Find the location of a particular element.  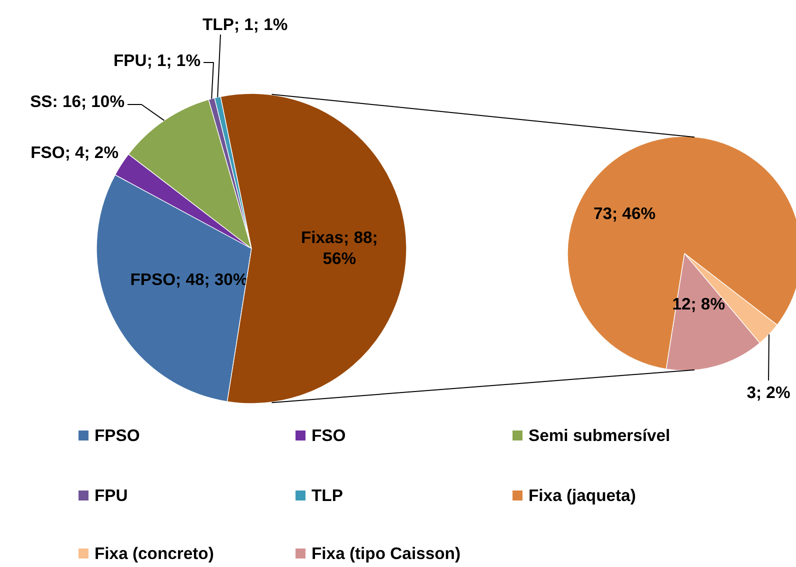

legend-label: FPSO is located at coordinates (117, 435).